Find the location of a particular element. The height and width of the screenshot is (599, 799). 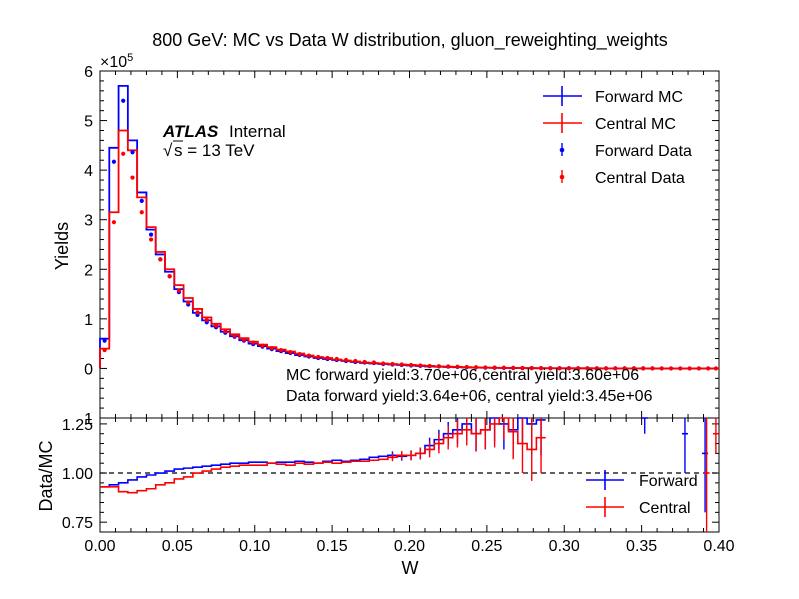

legend-label-forward-data: Forward Data is located at coordinates (643, 151).